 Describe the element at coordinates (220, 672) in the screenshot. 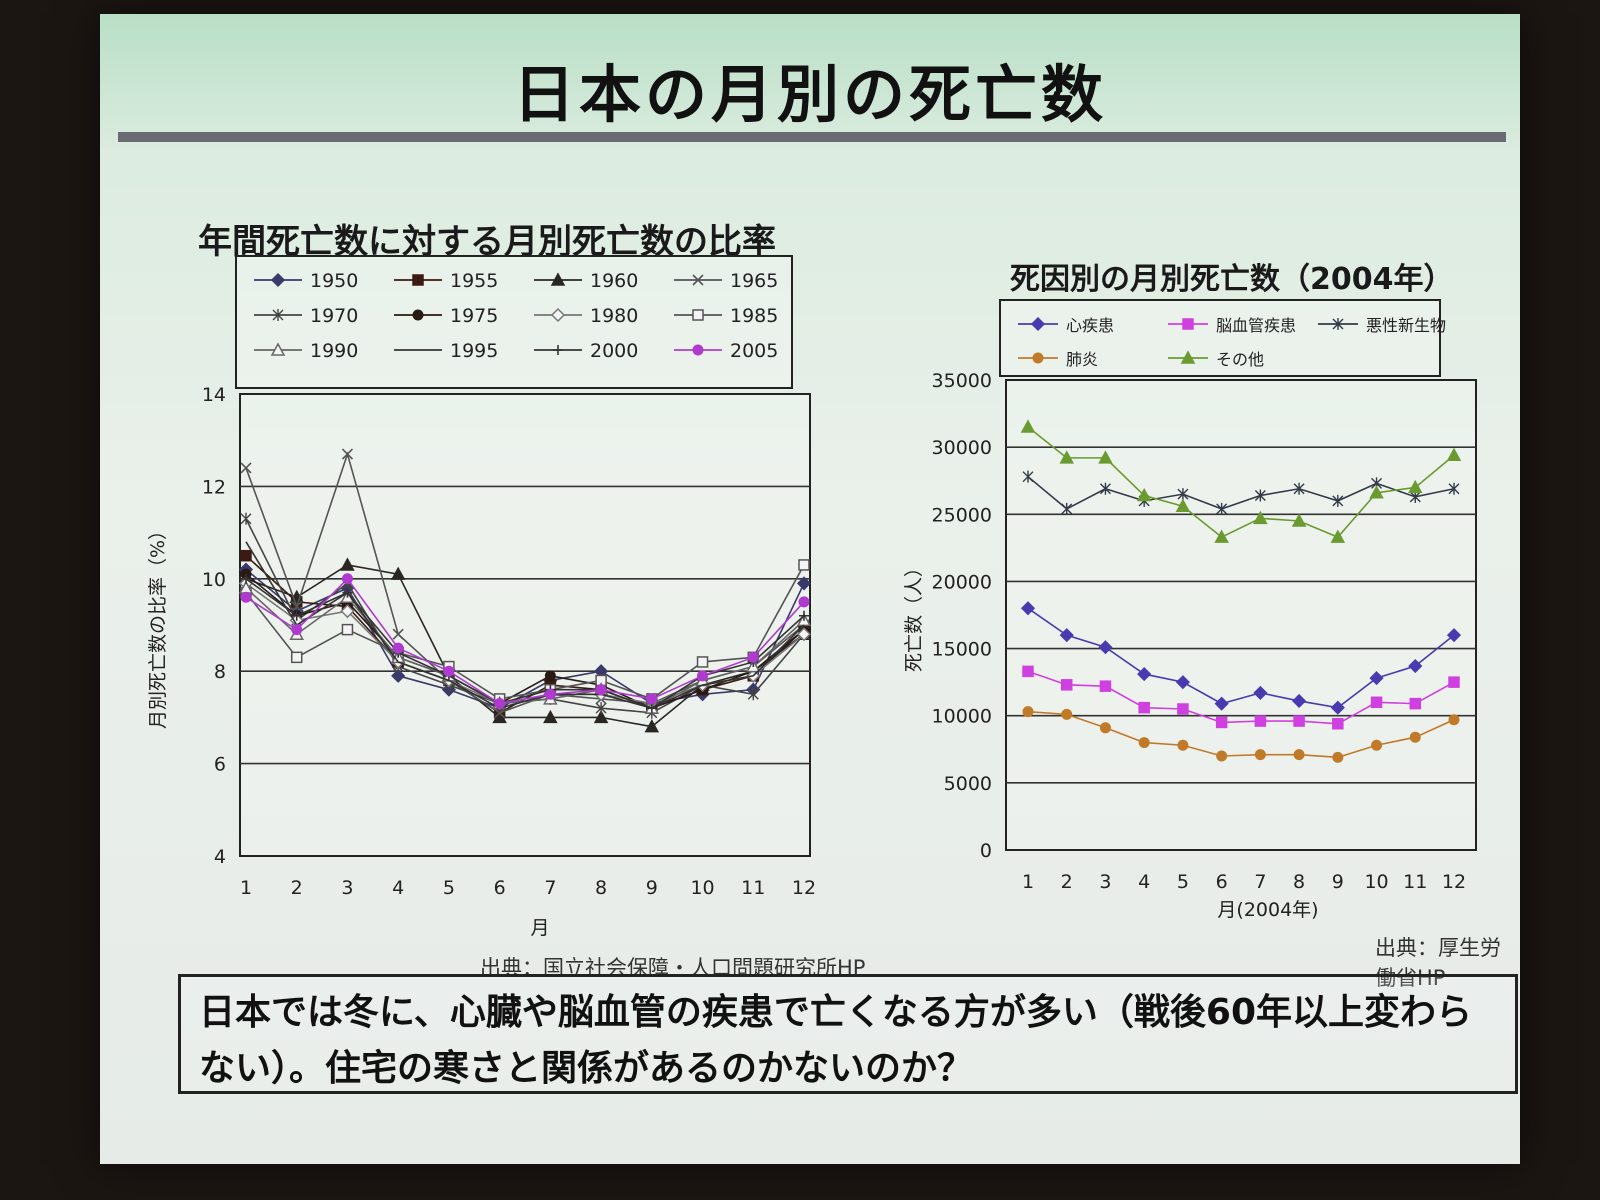

I see `left-ytick-label: 8` at that location.